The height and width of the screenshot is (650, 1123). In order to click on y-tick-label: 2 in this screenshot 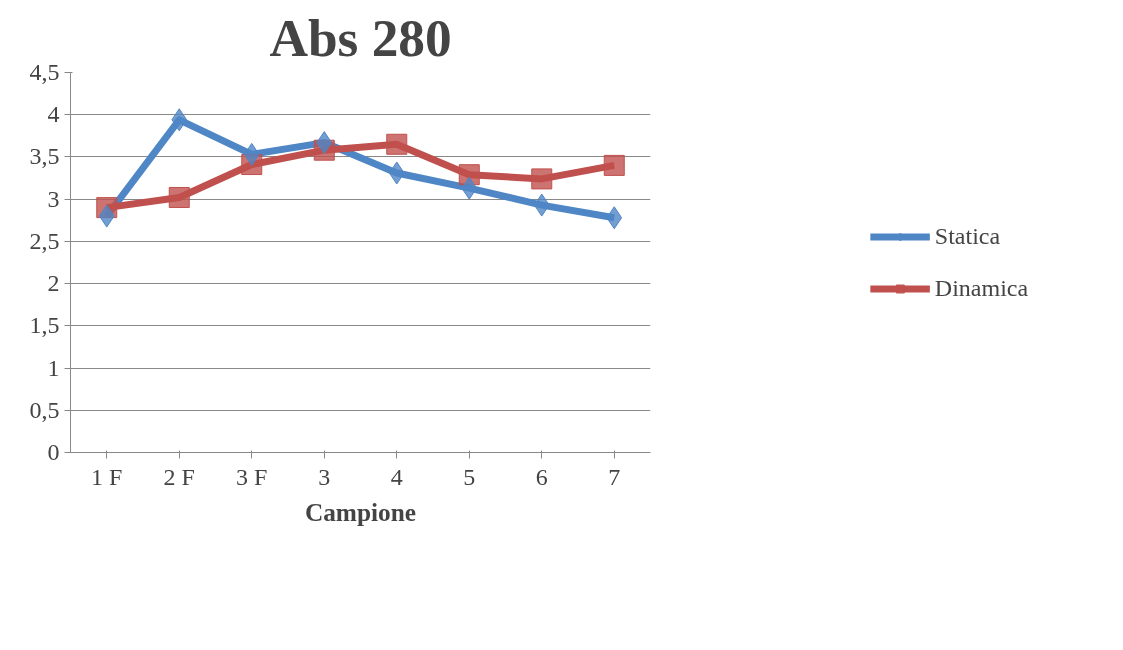, I will do `click(53, 283)`.